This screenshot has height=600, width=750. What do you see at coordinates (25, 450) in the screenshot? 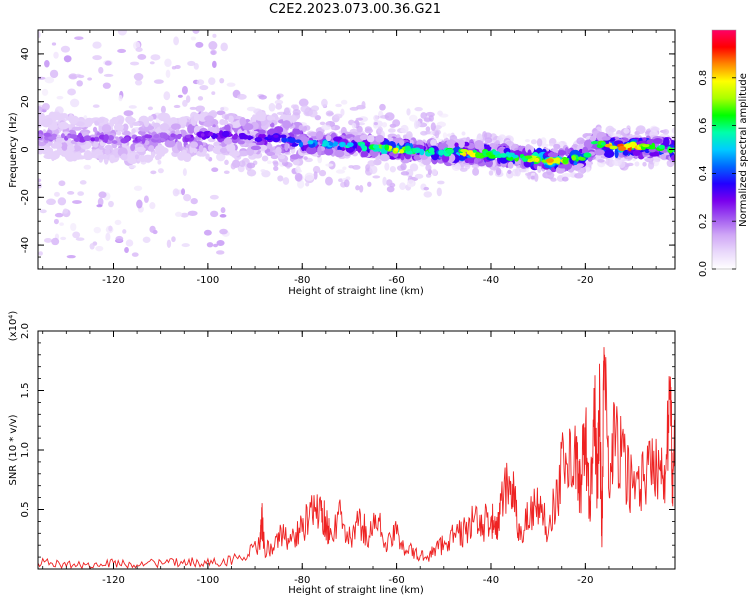
I see `y-tick-label: 1.0` at bounding box center [25, 450].